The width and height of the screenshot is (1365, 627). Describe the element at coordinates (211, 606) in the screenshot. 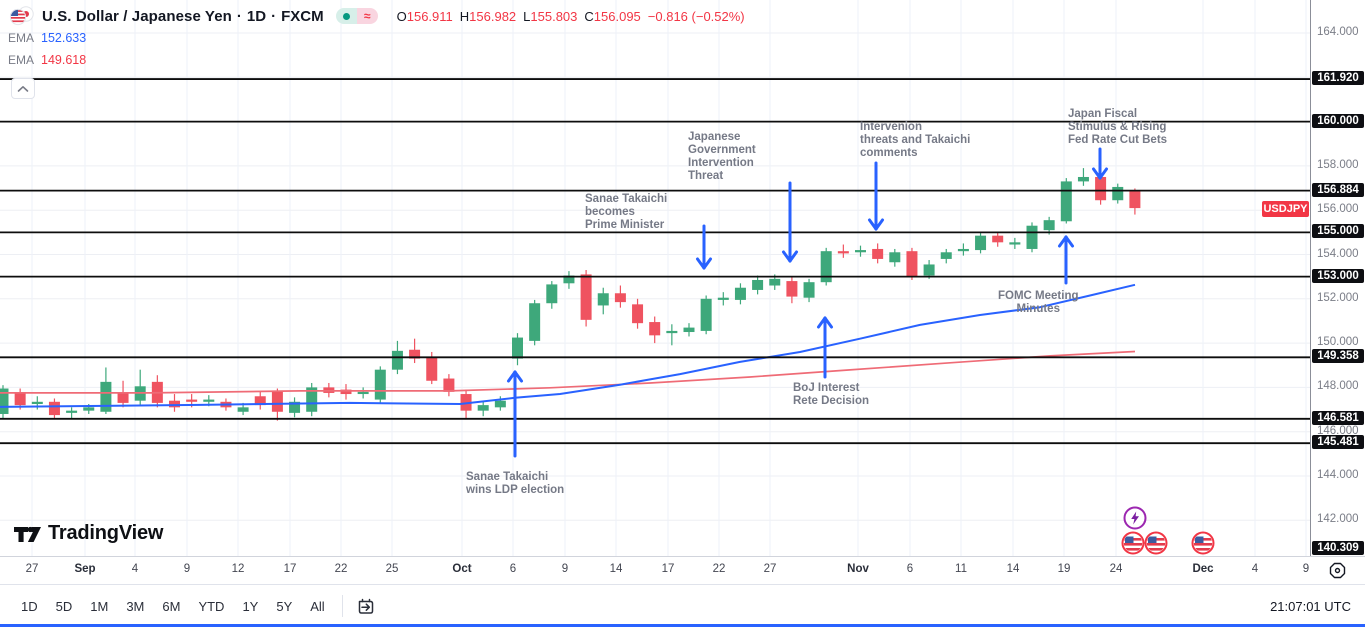

I see `range-button-ytd: YTD` at that location.